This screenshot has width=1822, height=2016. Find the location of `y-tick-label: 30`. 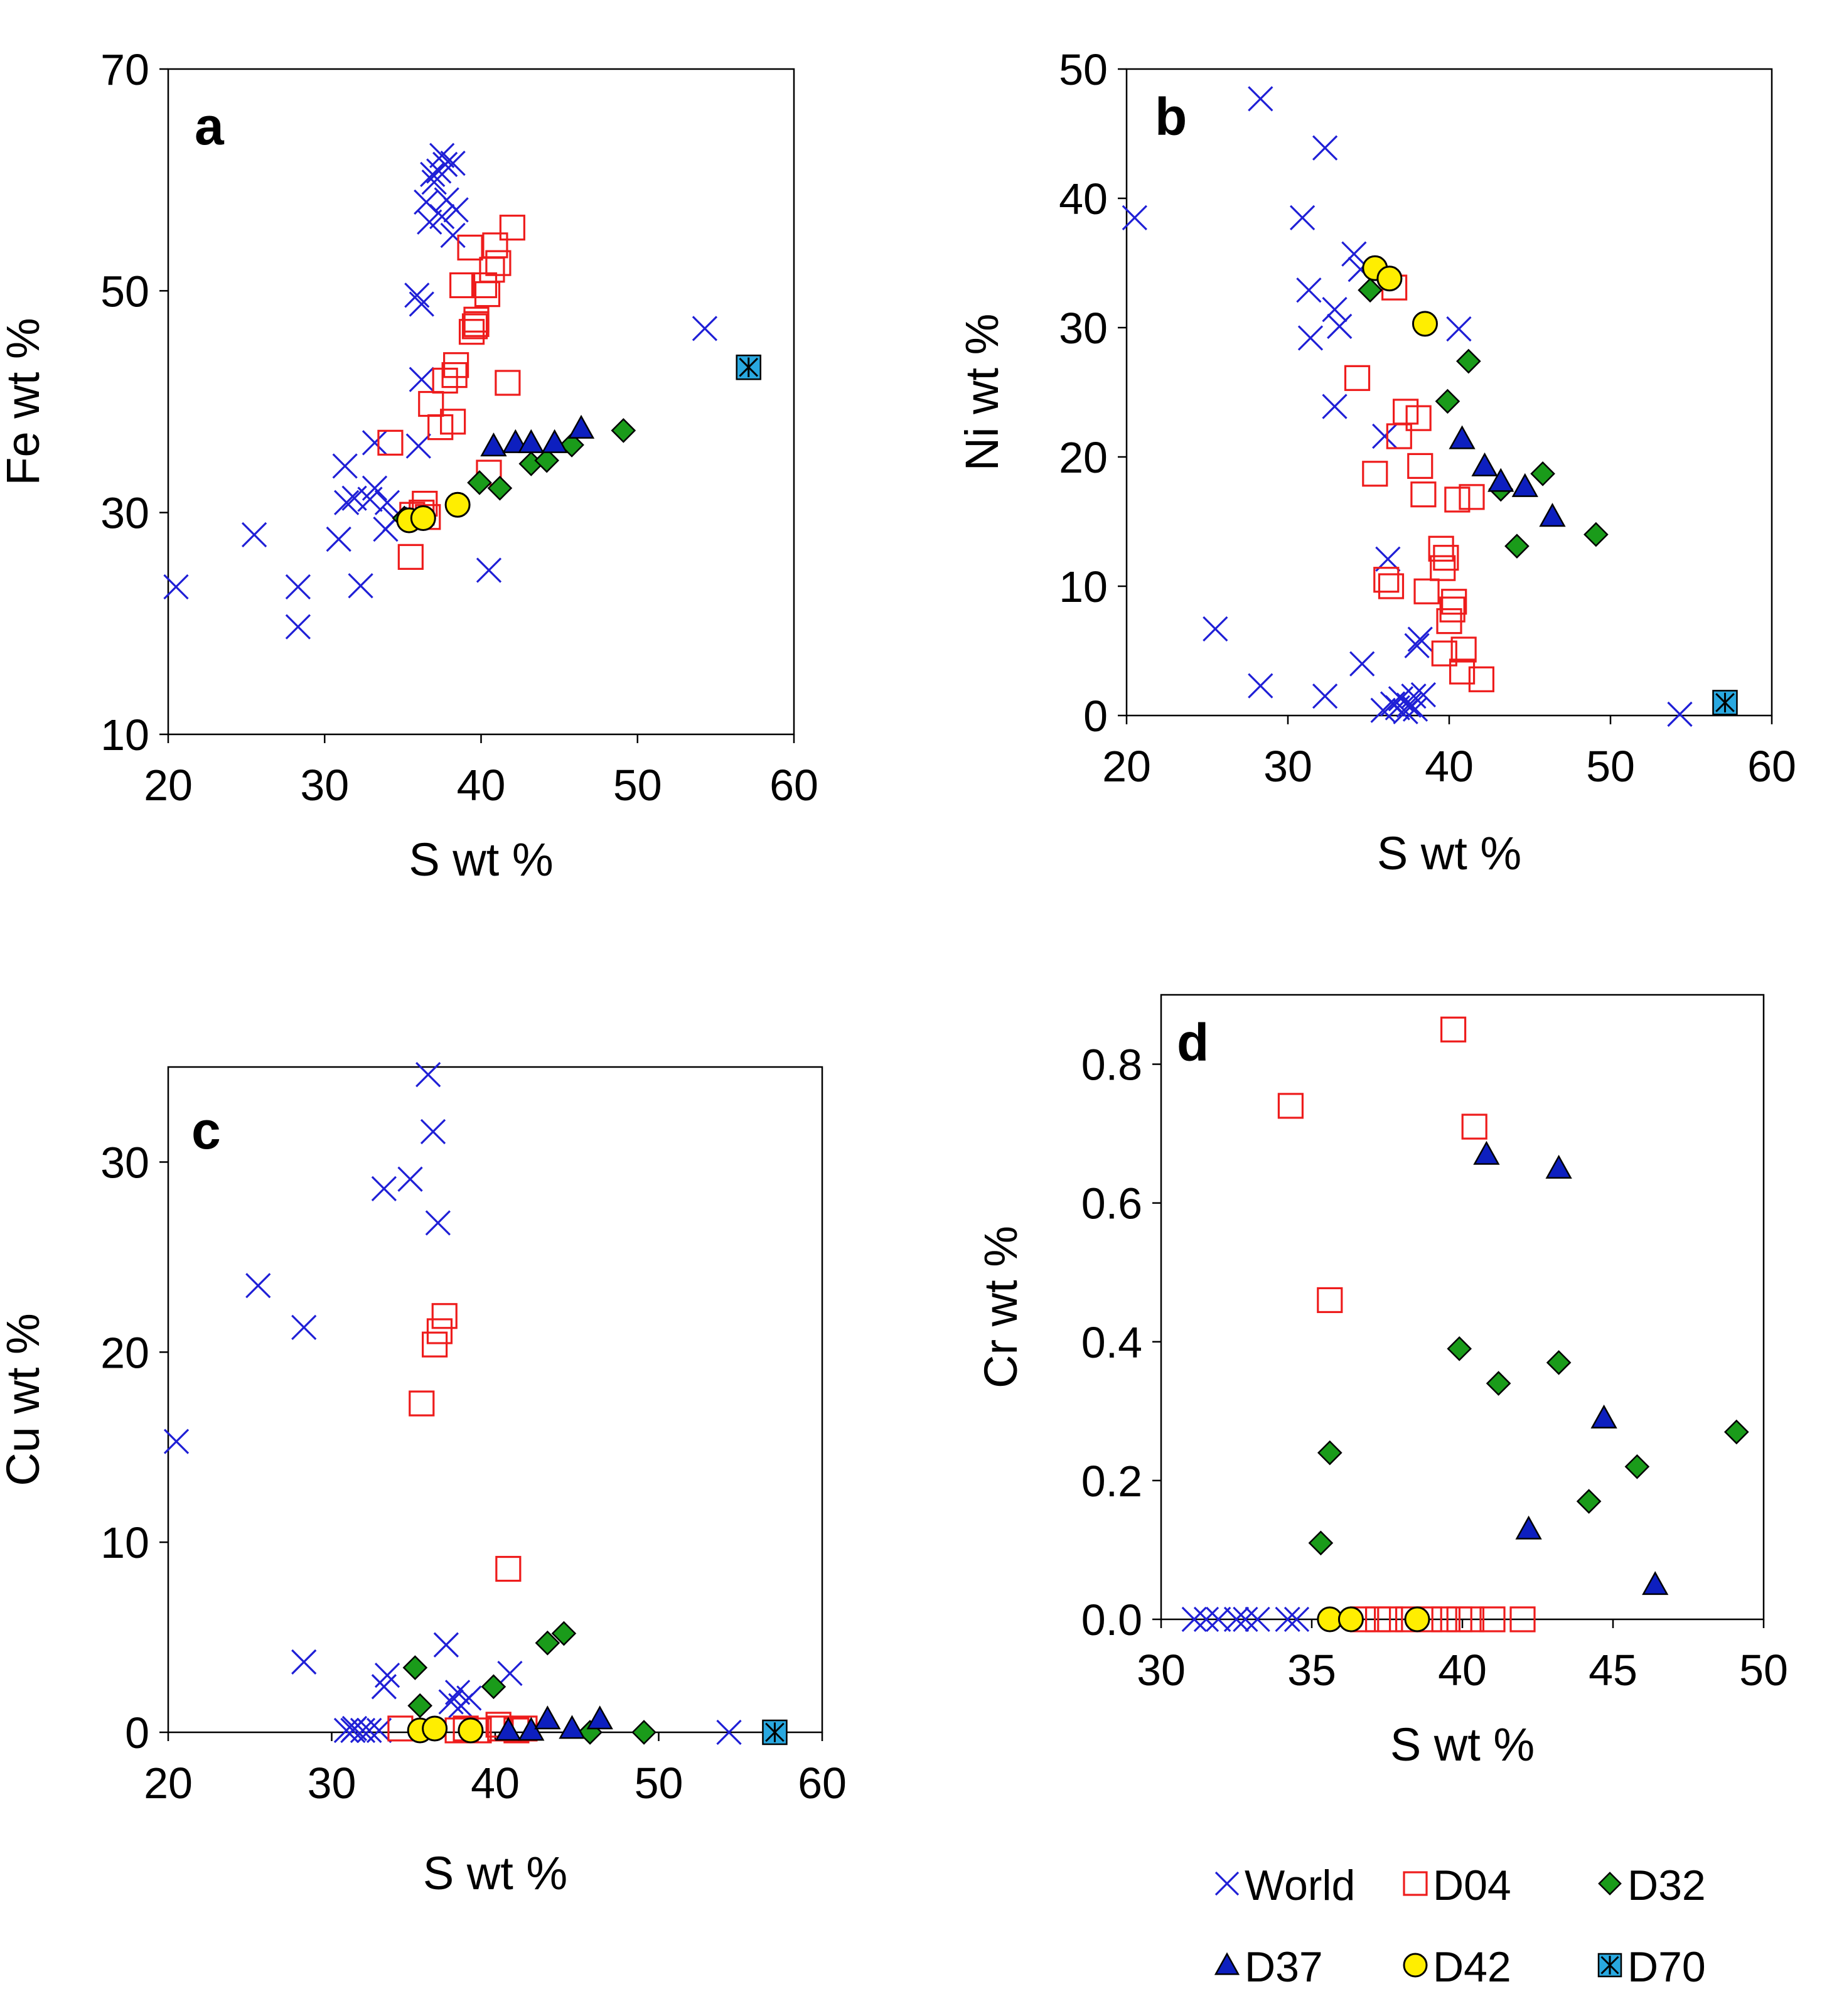

y-tick-label: 30 is located at coordinates (1083, 328).